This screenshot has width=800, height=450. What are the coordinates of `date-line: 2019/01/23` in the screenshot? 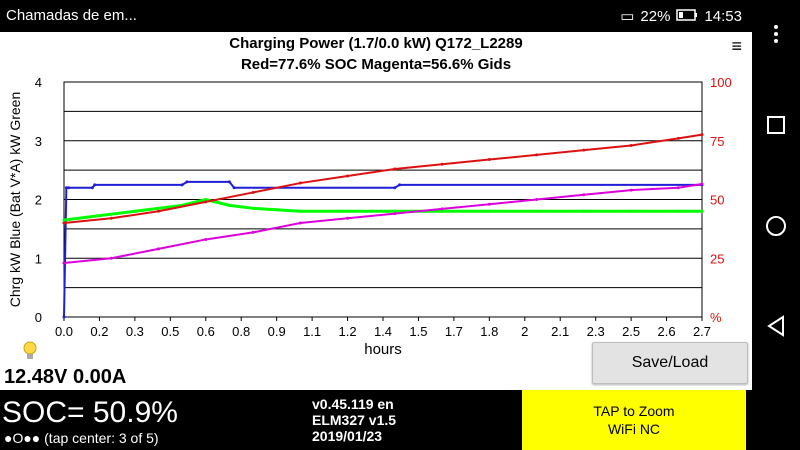 It's located at (347, 436).